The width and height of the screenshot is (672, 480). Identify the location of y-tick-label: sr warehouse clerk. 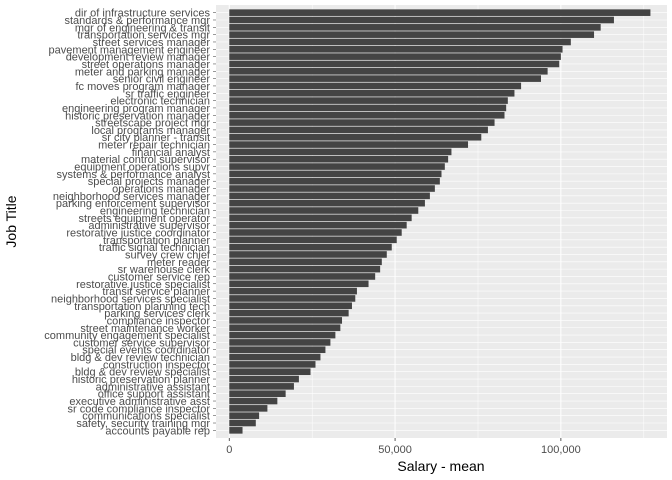
(164, 270).